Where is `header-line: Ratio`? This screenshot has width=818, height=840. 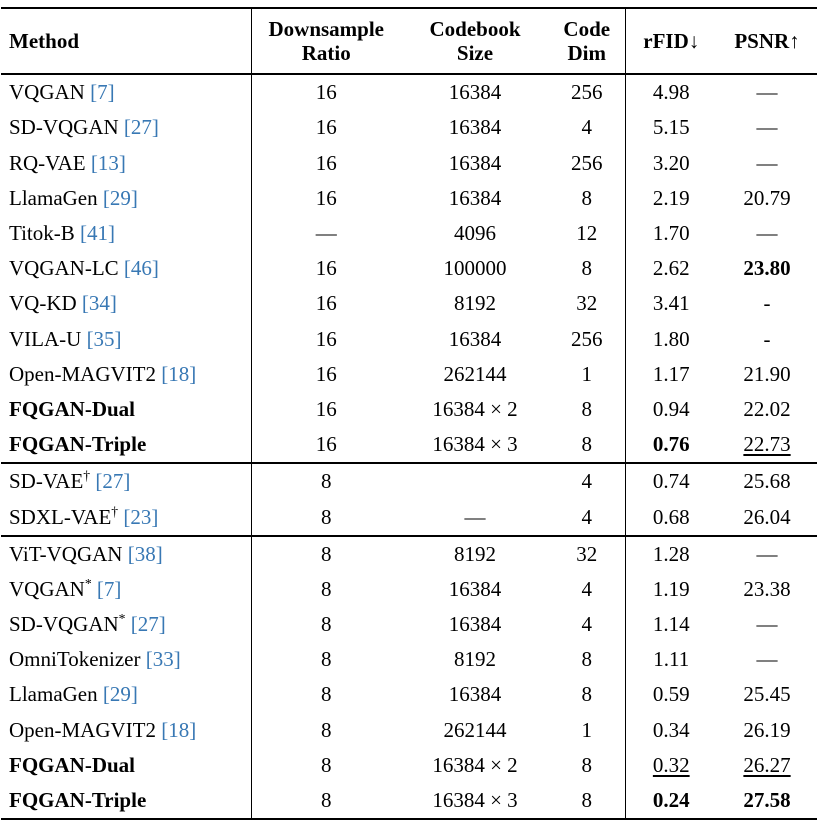 header-line: Ratio is located at coordinates (326, 53).